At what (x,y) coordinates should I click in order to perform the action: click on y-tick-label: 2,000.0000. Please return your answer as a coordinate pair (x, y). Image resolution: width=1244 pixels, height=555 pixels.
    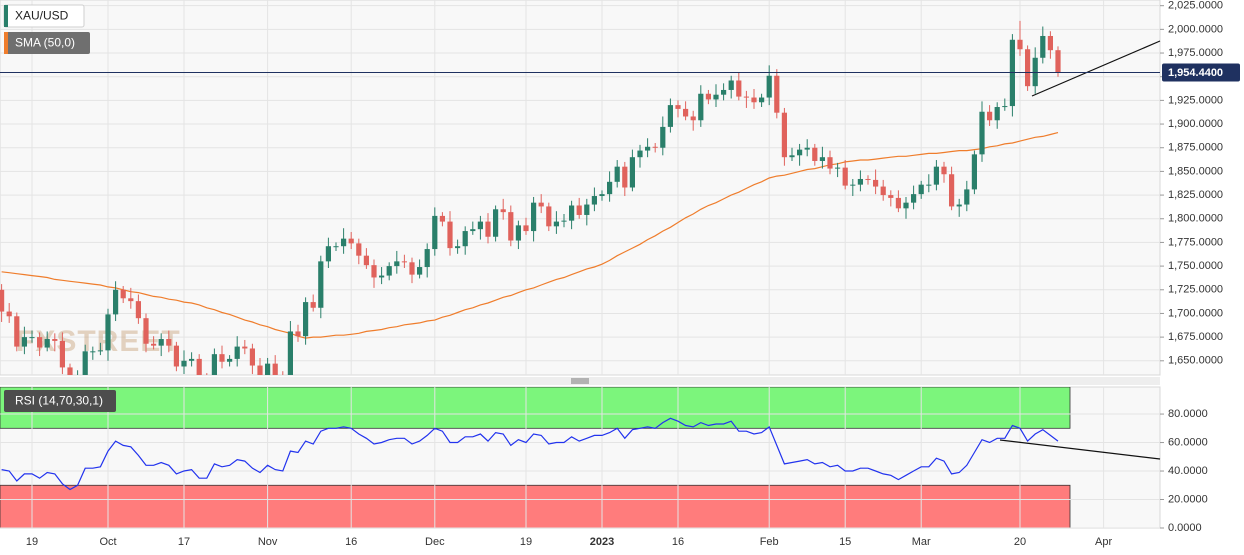
    Looking at the image, I should click on (1195, 29).